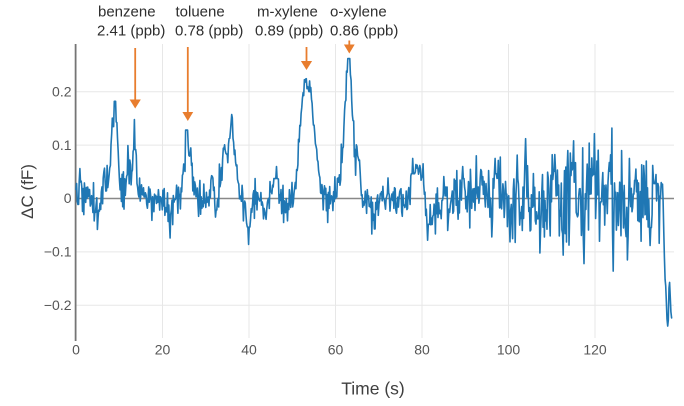  Describe the element at coordinates (358, 12) in the screenshot. I see `svg-text: o-xylene` at that location.